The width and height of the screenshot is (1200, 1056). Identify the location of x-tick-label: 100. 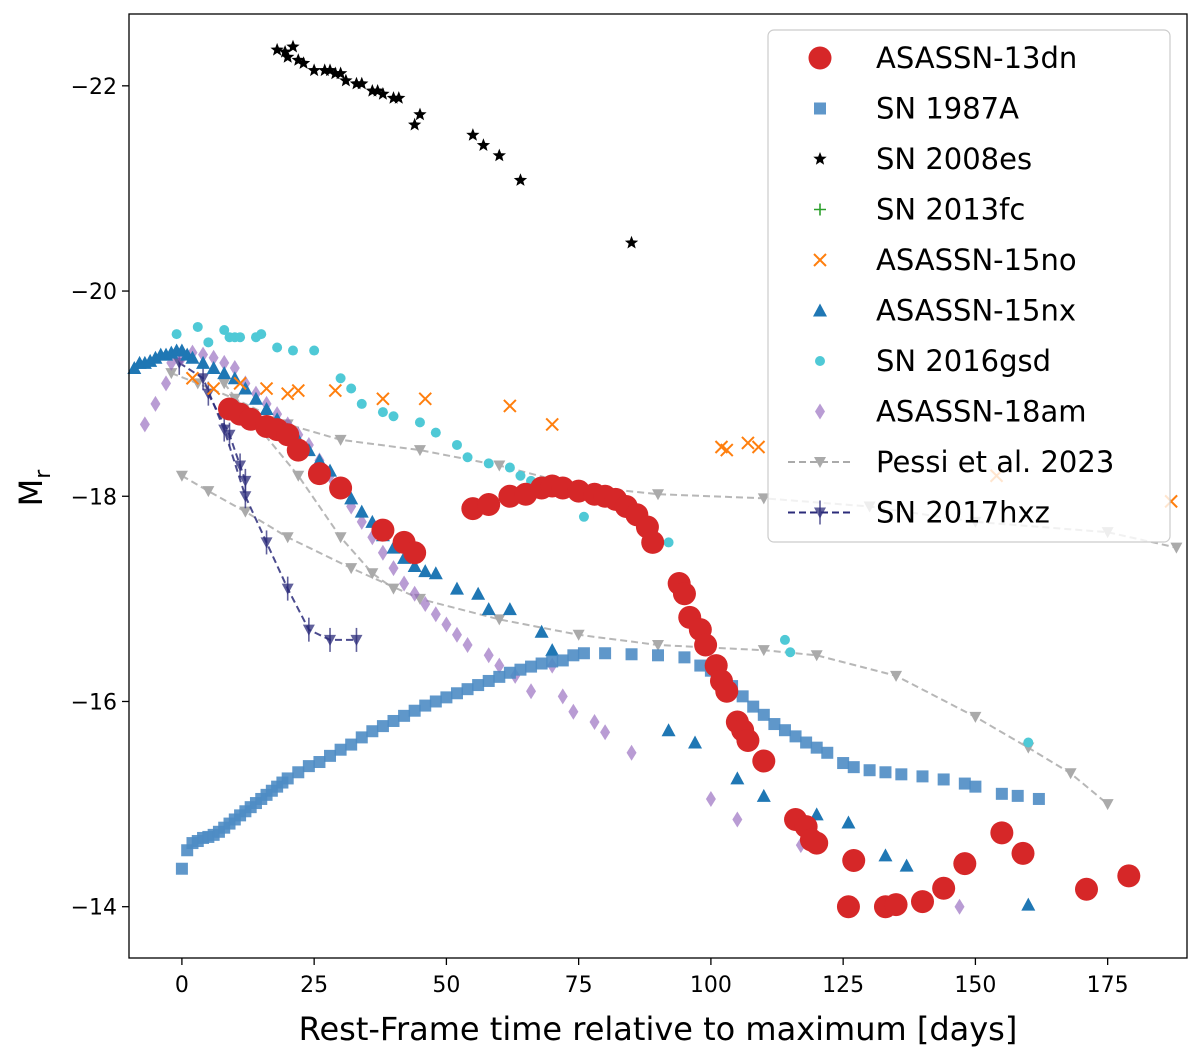
(711, 985).